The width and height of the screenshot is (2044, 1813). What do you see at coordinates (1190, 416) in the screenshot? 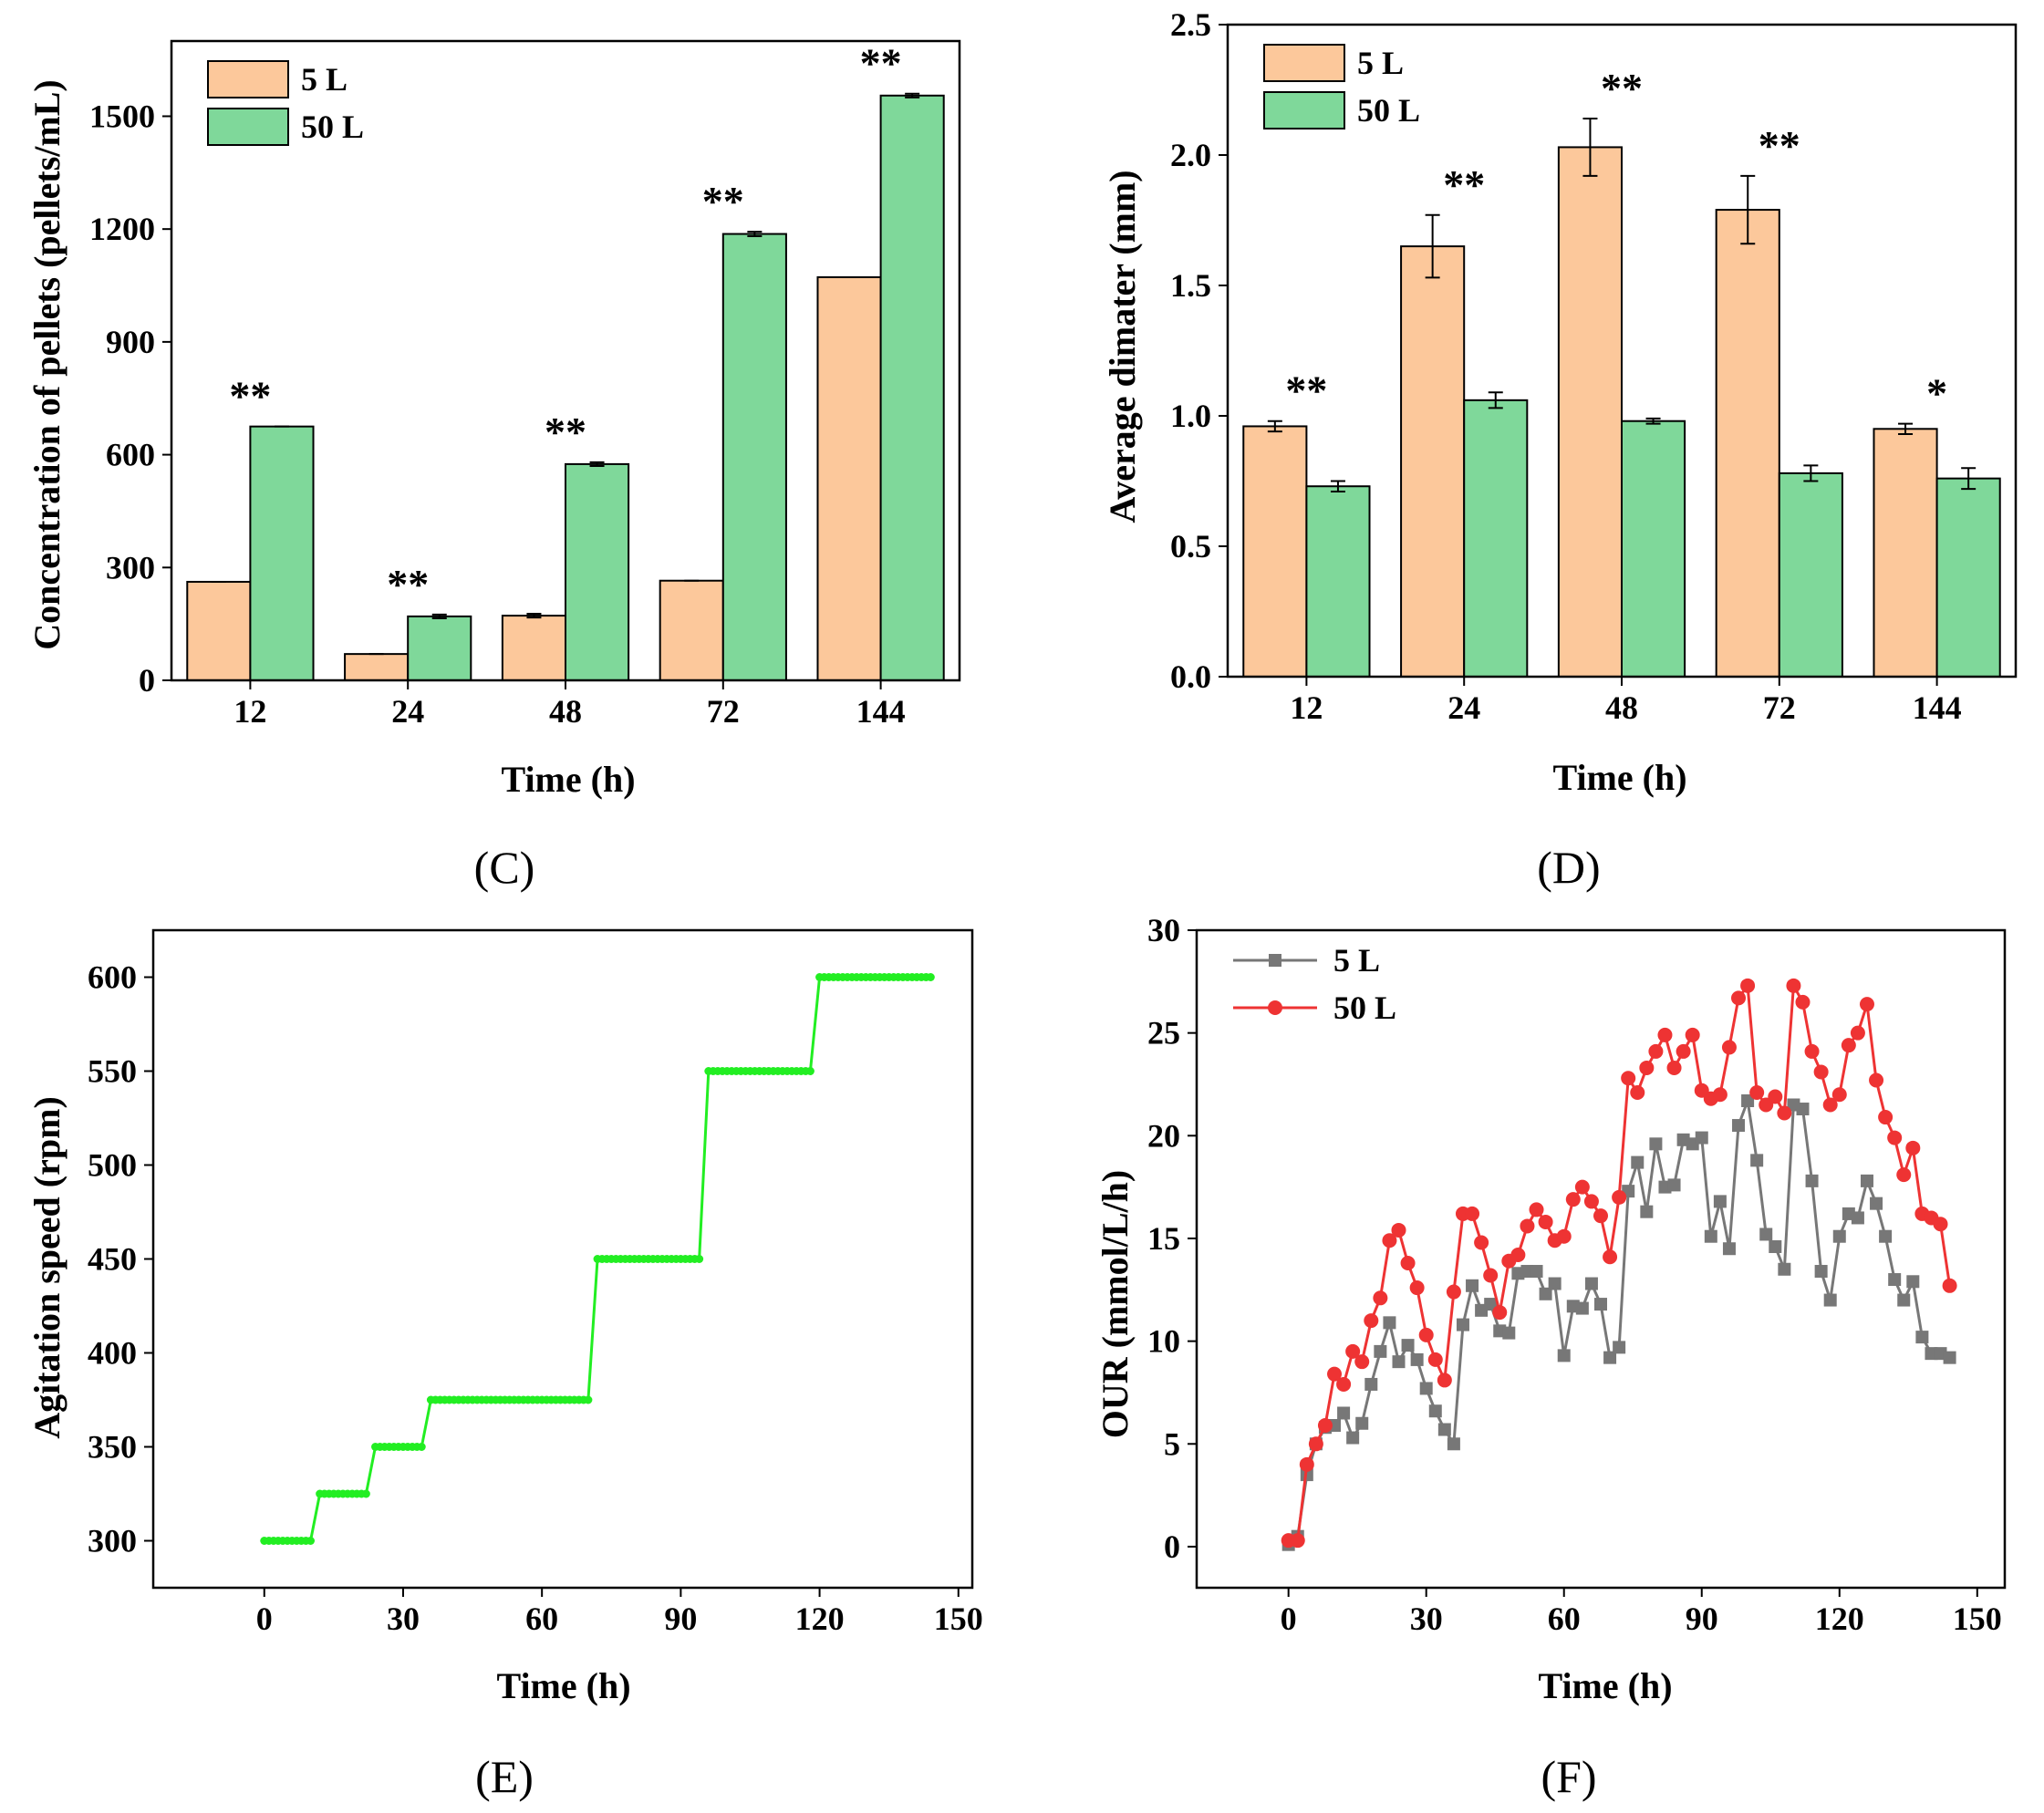
I see `panel-d-y-tick-label: 1.0` at bounding box center [1190, 416].